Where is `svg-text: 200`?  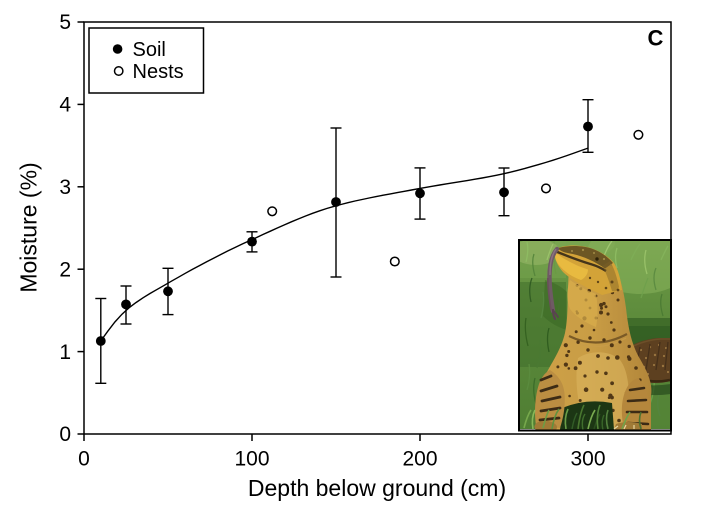 svg-text: 200 is located at coordinates (419, 459).